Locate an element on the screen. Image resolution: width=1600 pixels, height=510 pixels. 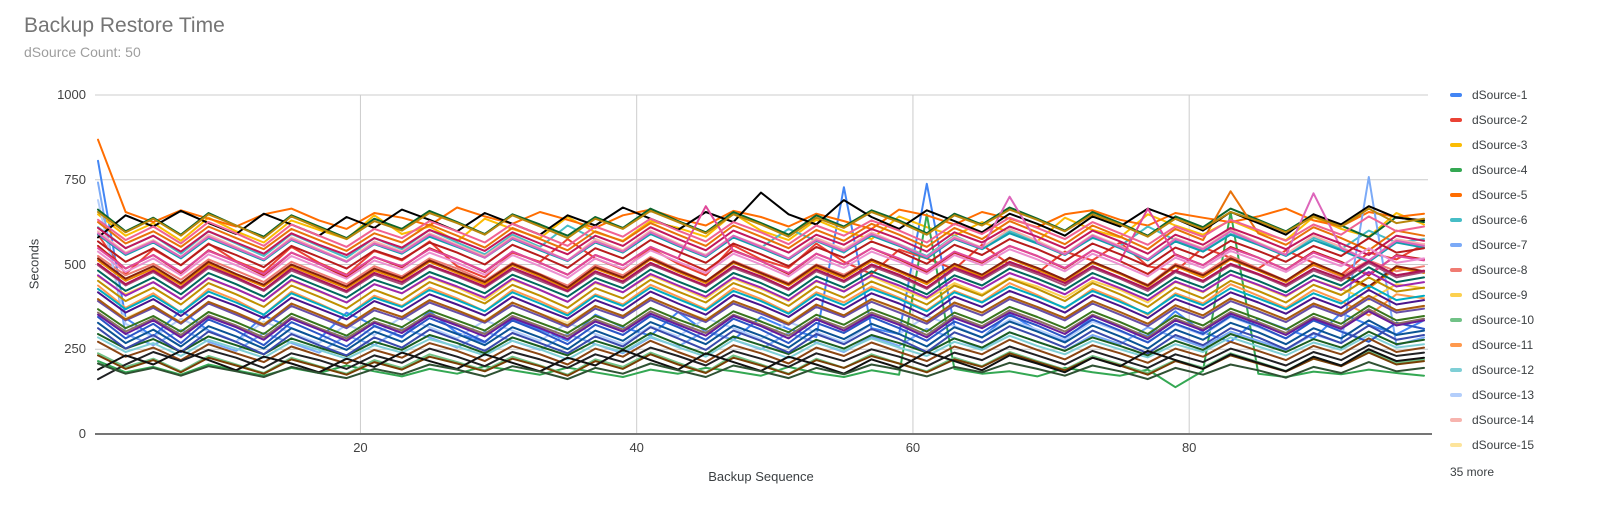
legend-item-label: dSource-9 is located at coordinates (1500, 295).